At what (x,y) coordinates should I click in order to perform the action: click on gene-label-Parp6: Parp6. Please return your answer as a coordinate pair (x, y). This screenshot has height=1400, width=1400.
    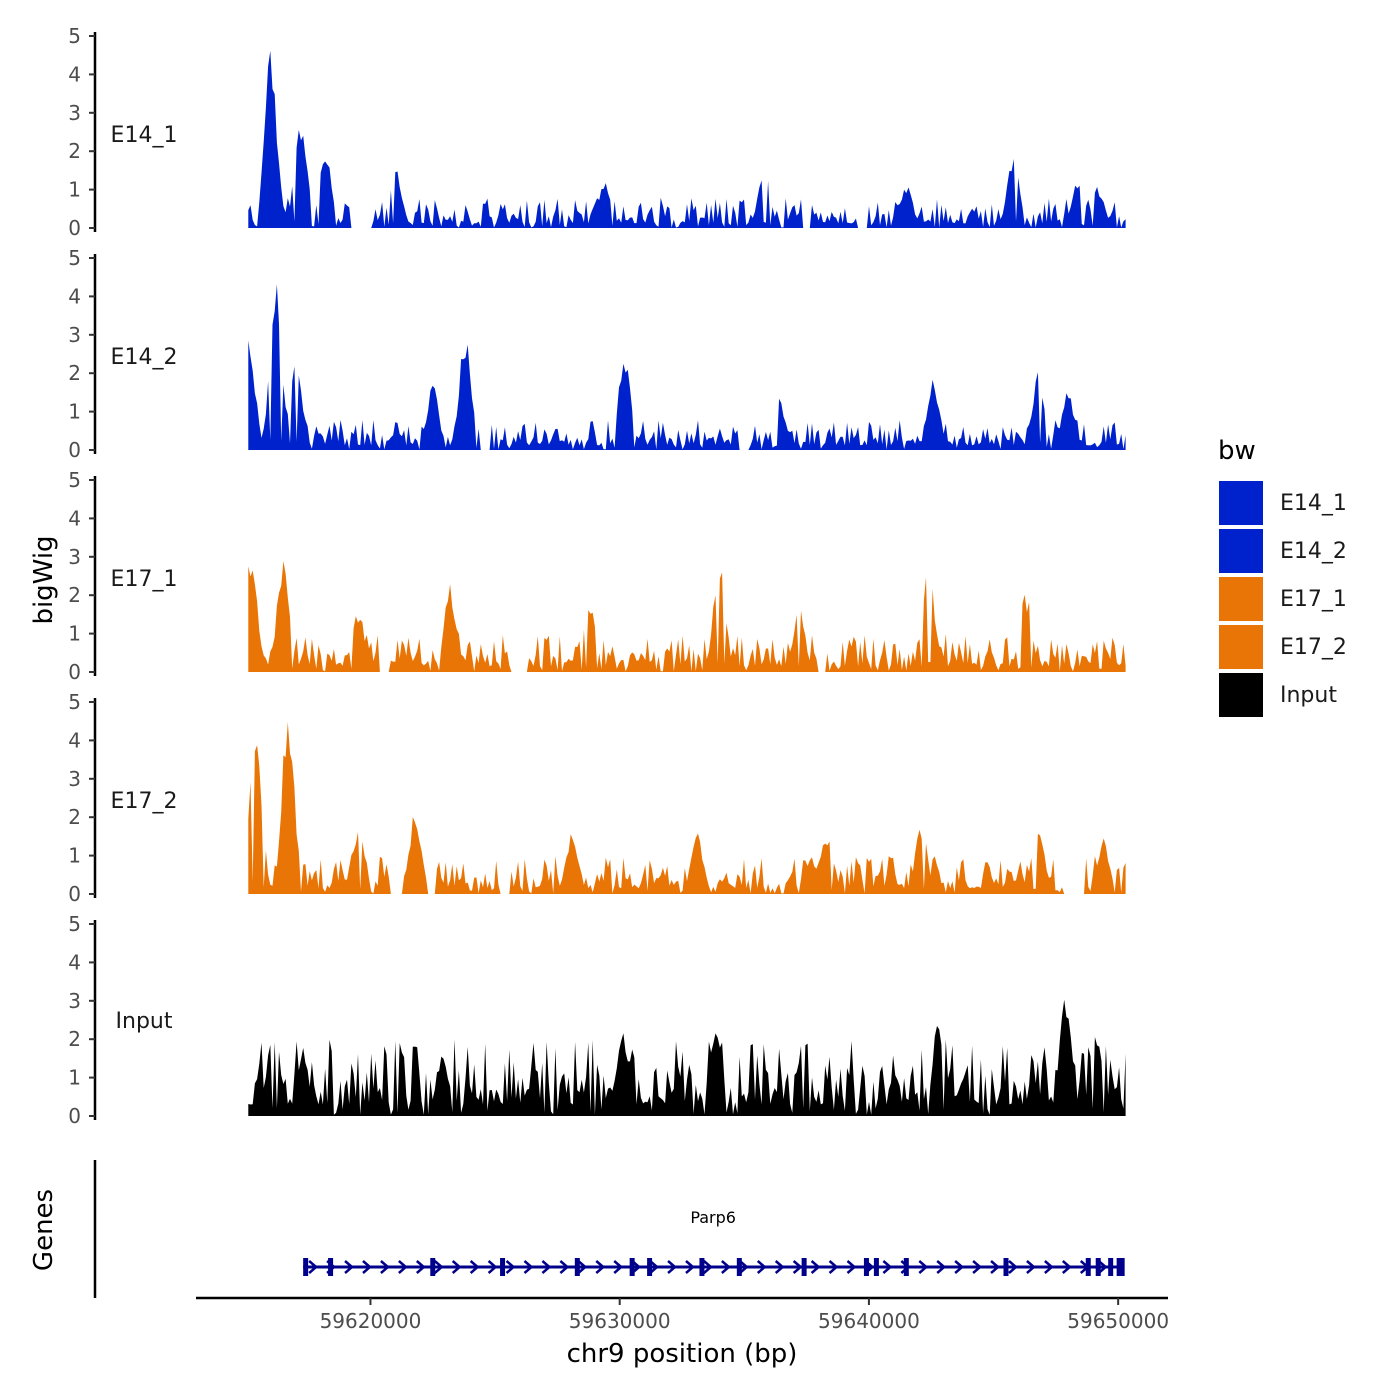
    Looking at the image, I should click on (713, 1217).